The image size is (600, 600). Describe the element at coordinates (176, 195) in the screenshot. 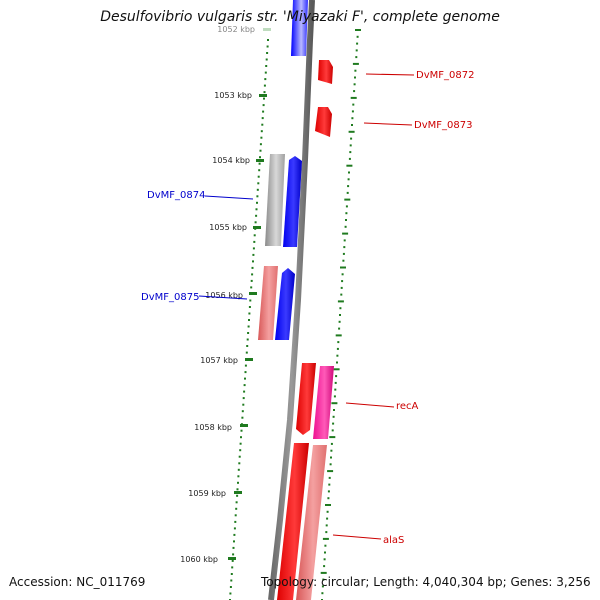

I see `gene-label-dvmf-0874: DvMF_0874` at that location.